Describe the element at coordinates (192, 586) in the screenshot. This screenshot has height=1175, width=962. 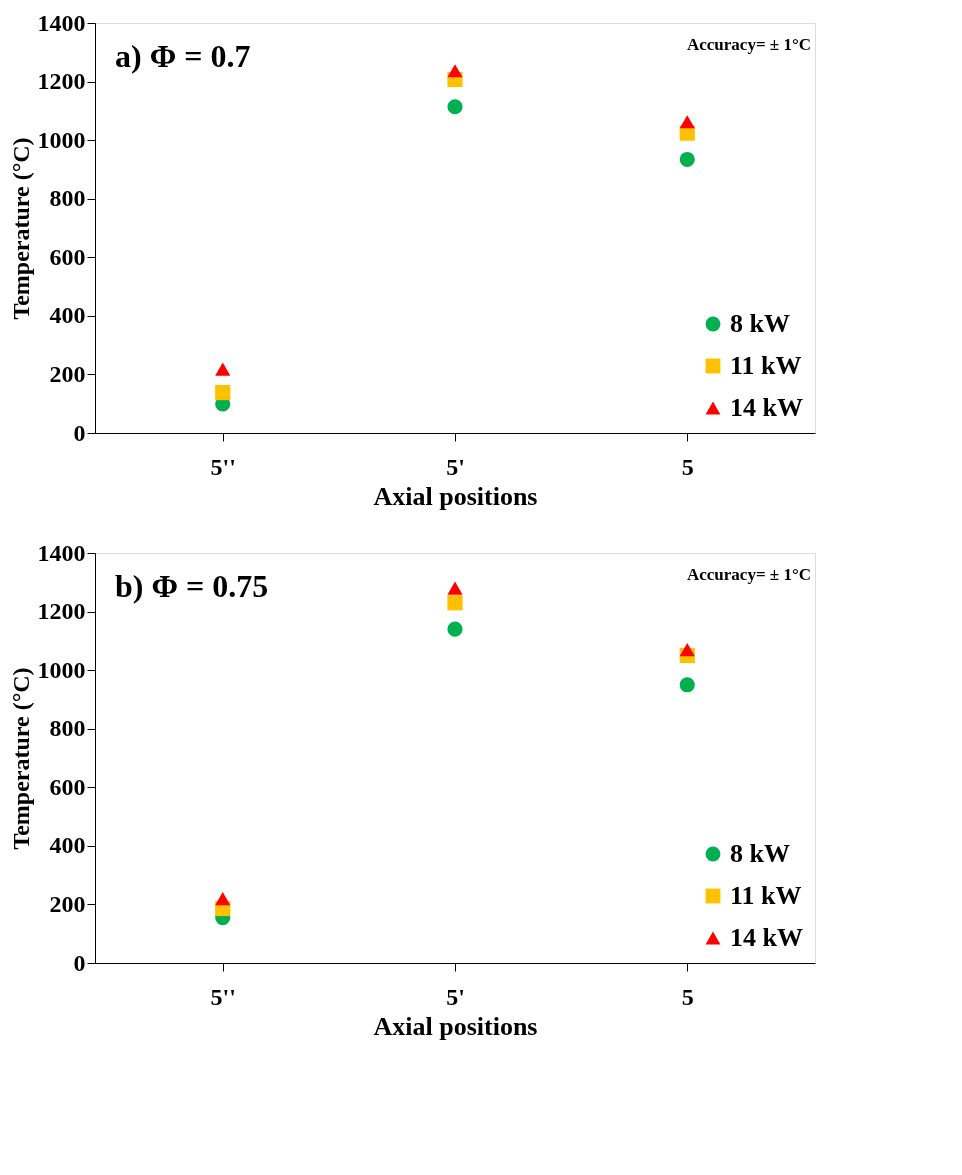
I see `text: b) Φ = 0.75` at that location.